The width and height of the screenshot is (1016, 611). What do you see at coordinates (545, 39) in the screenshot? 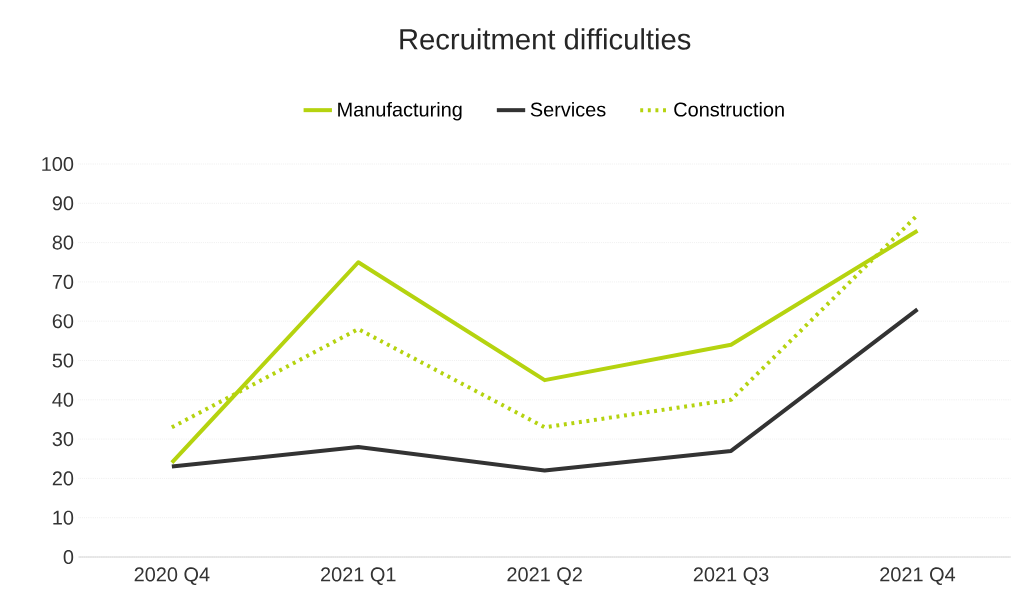
I see `chart-title: Recruitment difficulties` at bounding box center [545, 39].